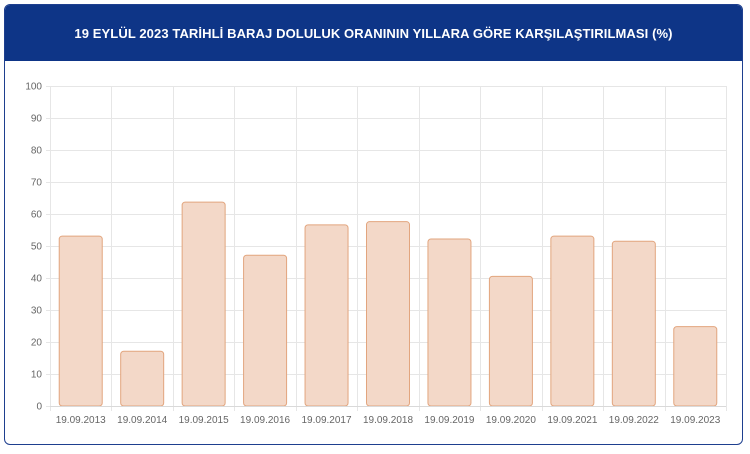  I want to click on bar-19.09.2019, so click(449, 322).